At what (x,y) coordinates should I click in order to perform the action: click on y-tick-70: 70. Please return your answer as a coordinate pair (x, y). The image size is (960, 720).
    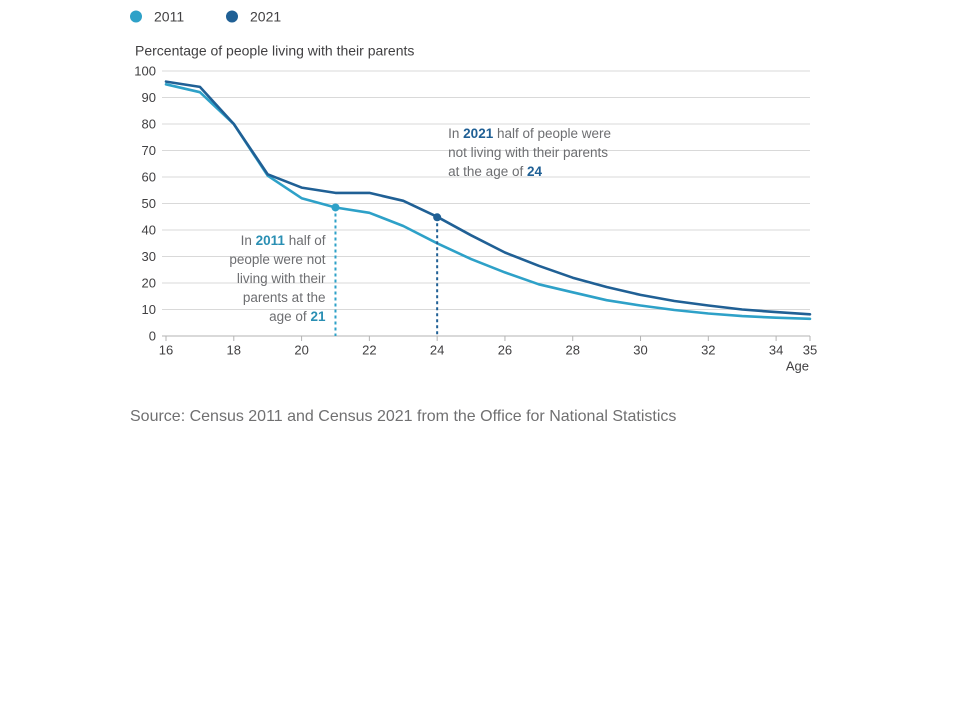
    Looking at the image, I should click on (149, 150).